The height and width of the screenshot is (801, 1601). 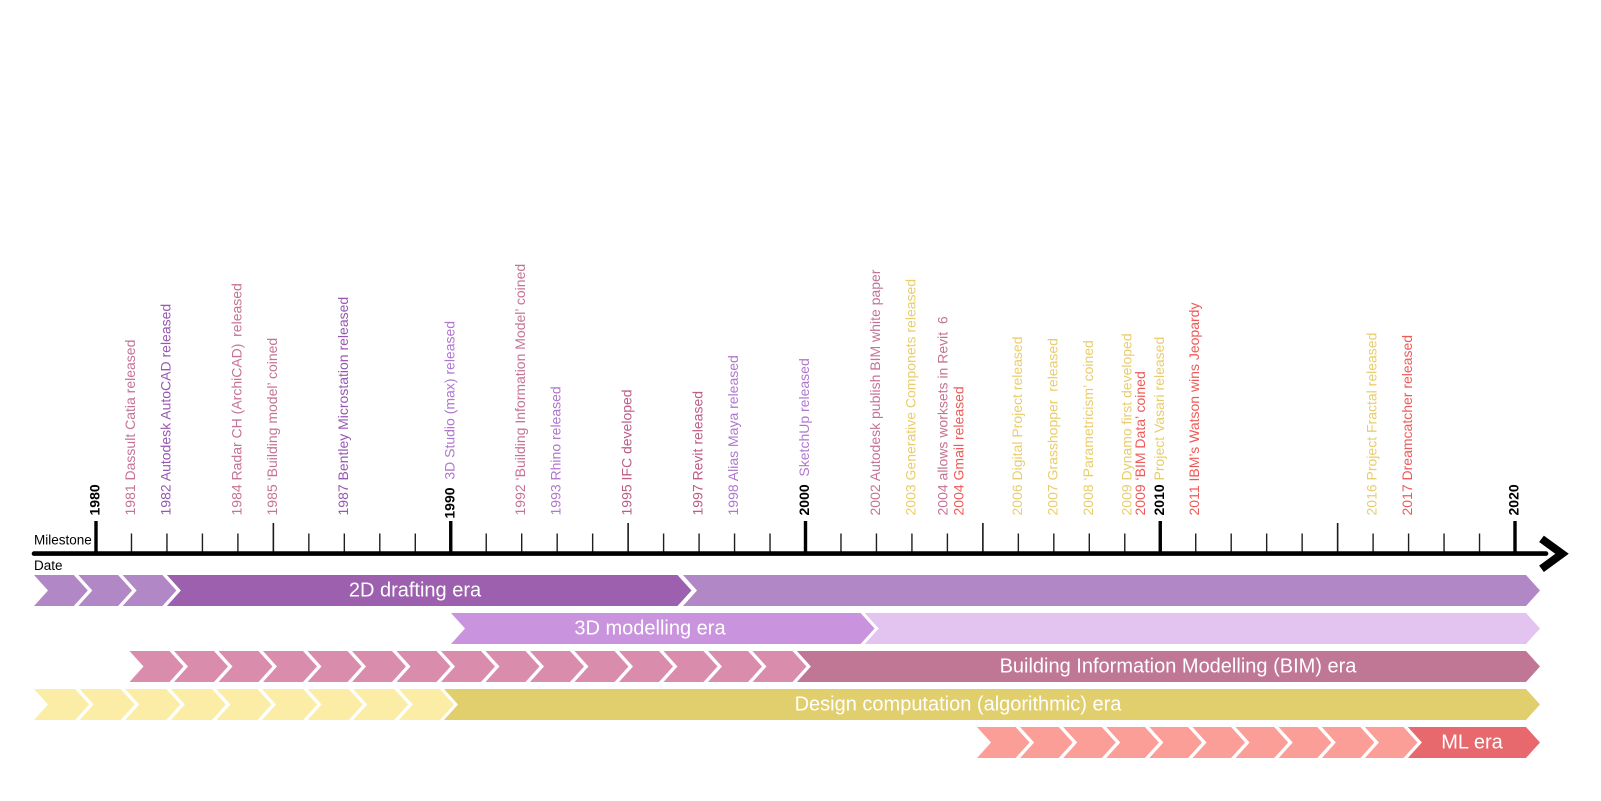 I want to click on svg-text: 1981 Dassult Catia released, so click(x=130, y=428).